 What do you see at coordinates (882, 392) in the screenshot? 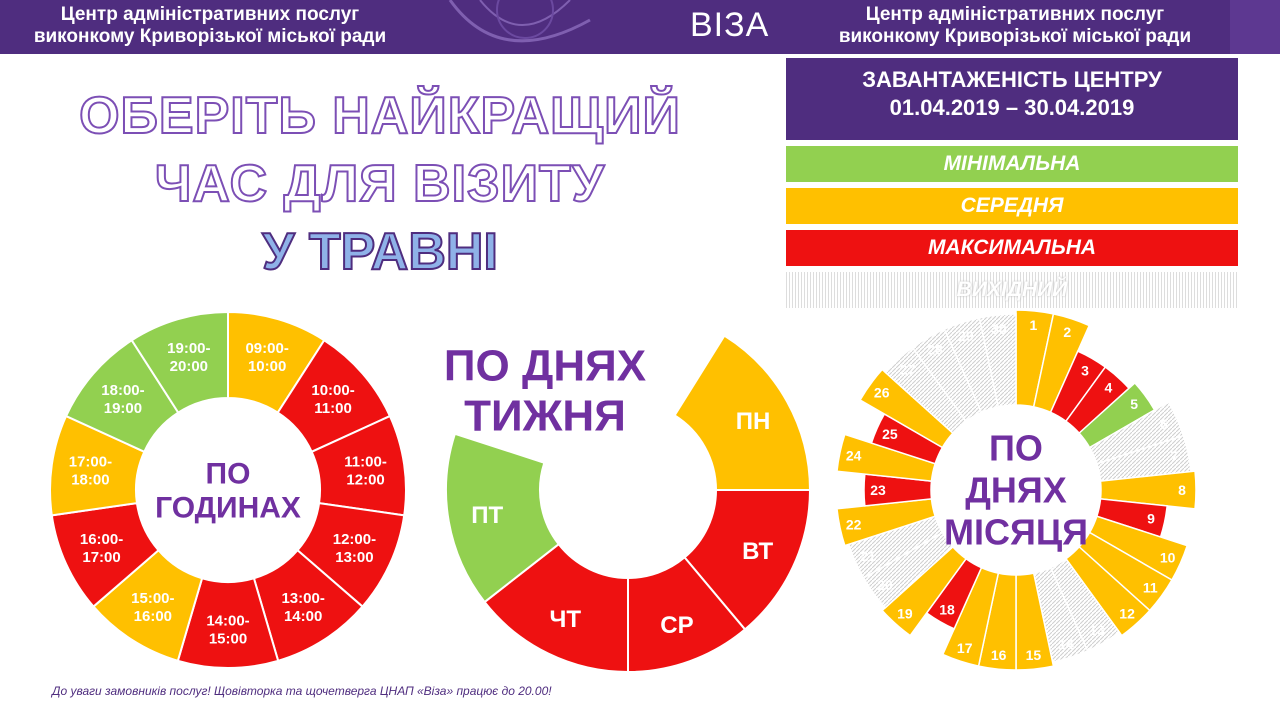
I see `day-label: 26` at bounding box center [882, 392].